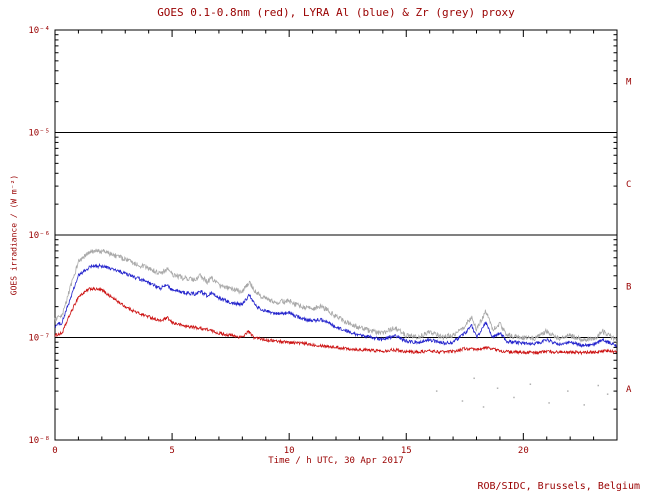  What do you see at coordinates (523, 451) in the screenshot?
I see `x-tick-label: 20` at bounding box center [523, 451].